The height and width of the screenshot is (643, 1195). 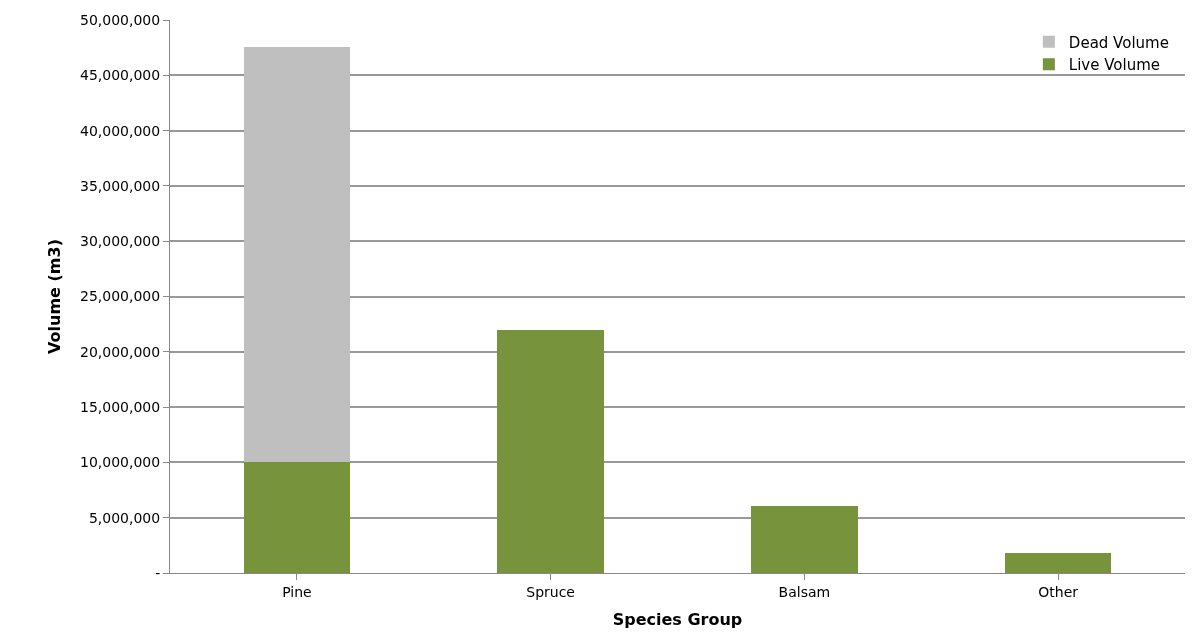 I want to click on y-tick-label: 50,000,000, so click(x=120, y=19).